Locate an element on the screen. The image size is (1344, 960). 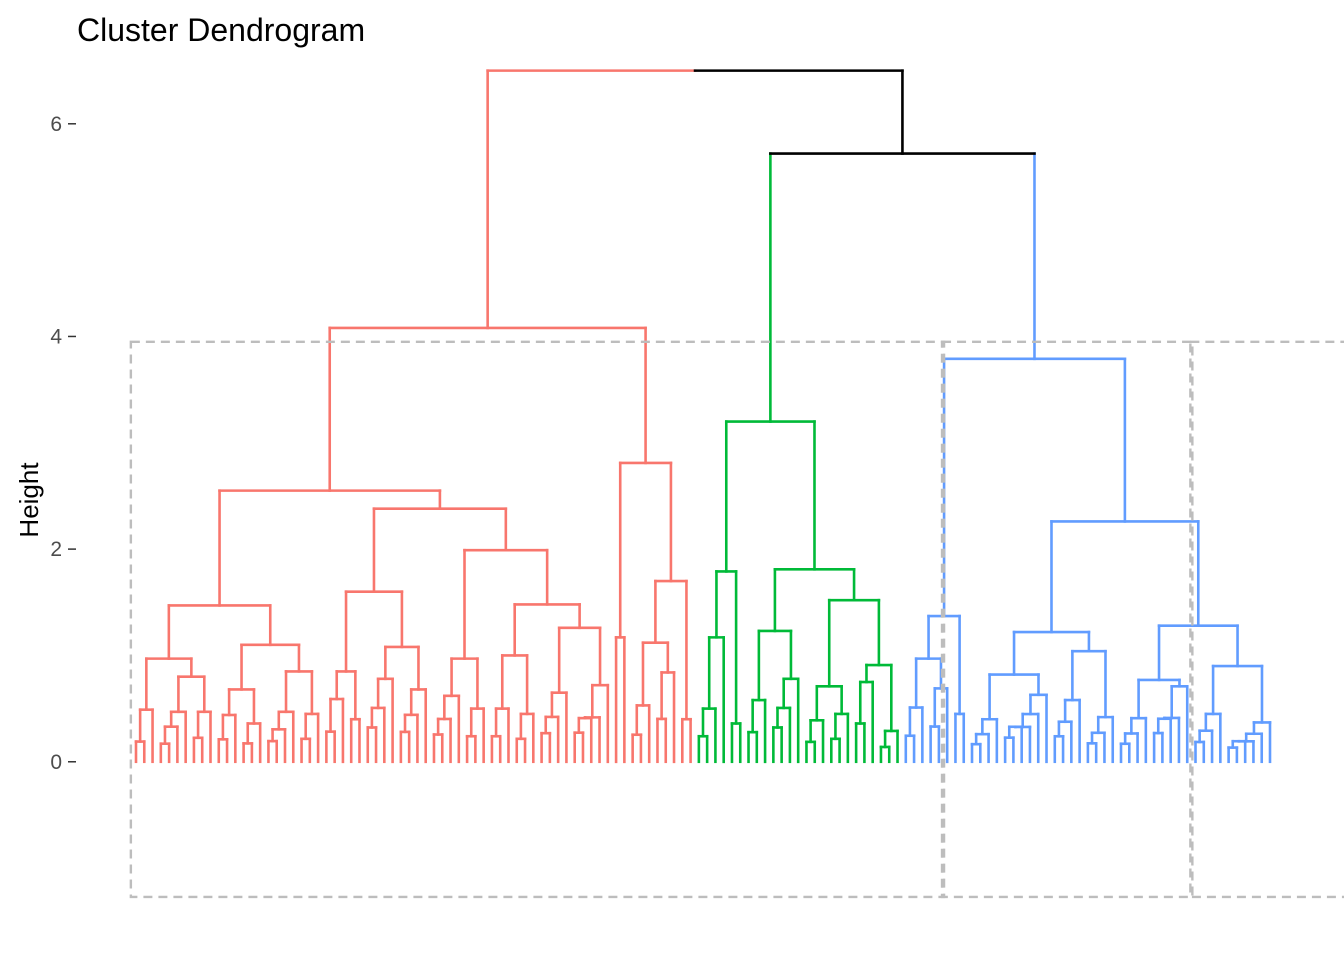
chart-title: Cluster Dendrogram is located at coordinates (221, 30).